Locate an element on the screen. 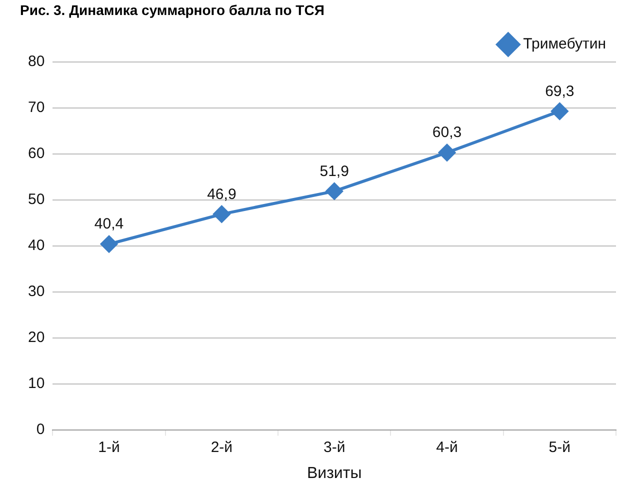  y-tick-label: 30 is located at coordinates (36, 291).